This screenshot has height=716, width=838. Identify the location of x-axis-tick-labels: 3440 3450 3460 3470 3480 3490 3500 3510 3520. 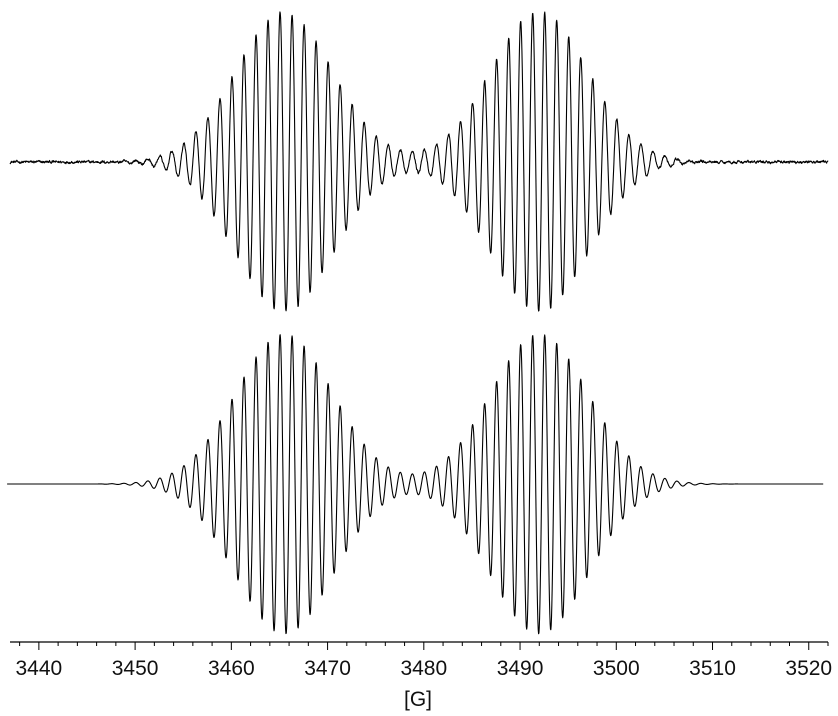
(424, 668).